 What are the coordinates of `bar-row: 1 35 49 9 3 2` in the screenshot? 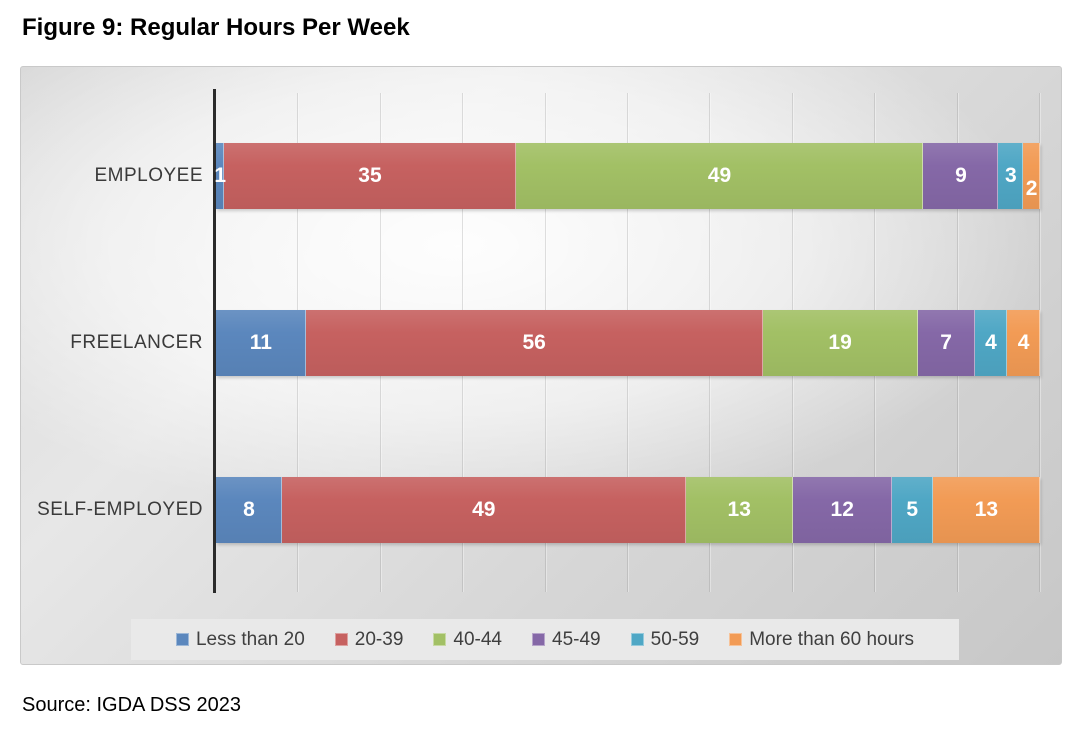 It's located at (627, 176).